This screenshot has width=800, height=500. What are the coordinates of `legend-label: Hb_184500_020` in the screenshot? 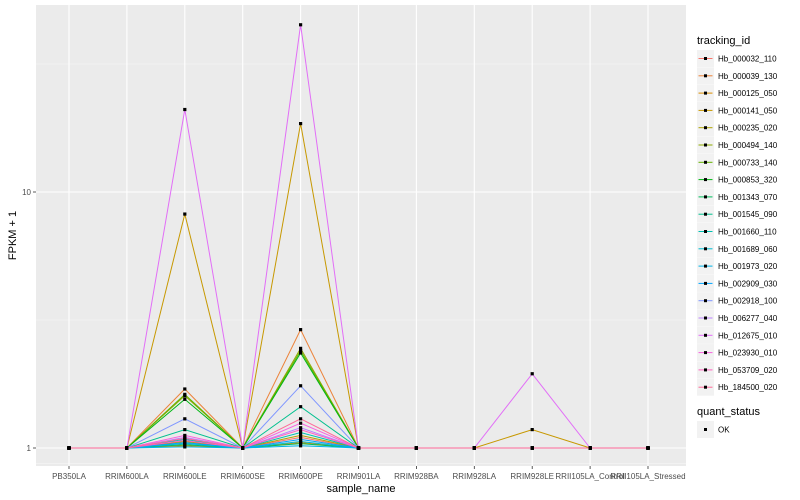 It's located at (748, 387).